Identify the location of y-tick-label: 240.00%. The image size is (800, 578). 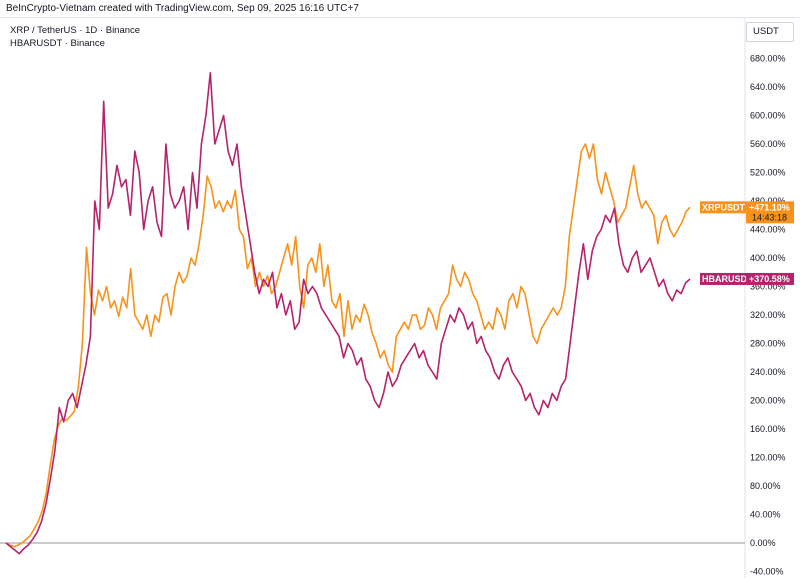
(768, 372).